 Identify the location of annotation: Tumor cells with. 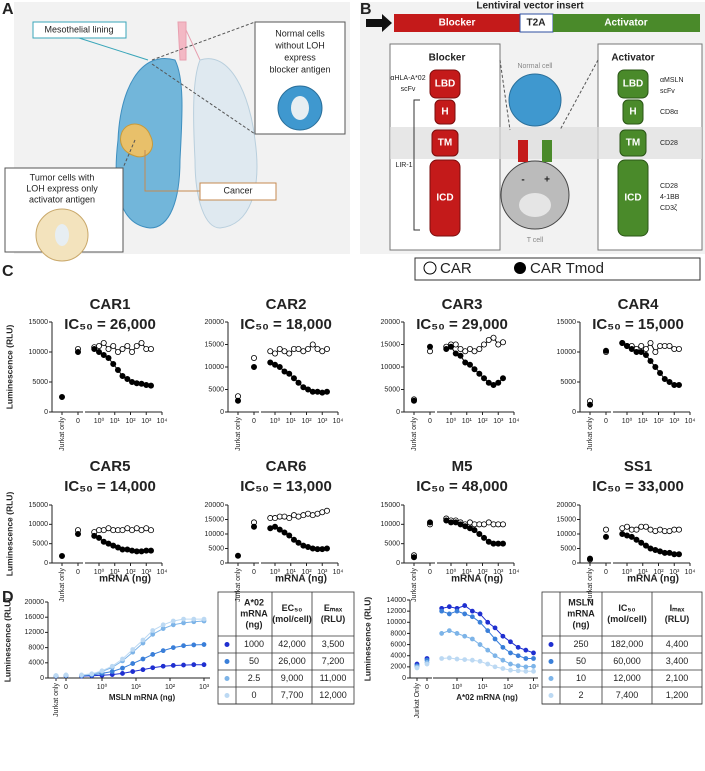
(62, 177).